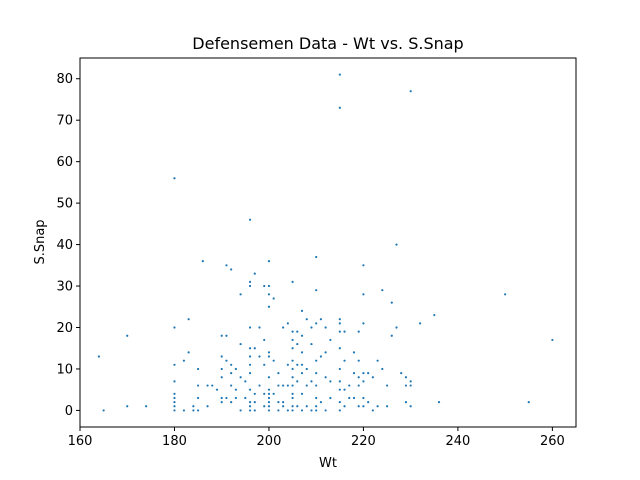 The image size is (640, 480). I want to click on y-tick-label: 0, so click(69, 411).